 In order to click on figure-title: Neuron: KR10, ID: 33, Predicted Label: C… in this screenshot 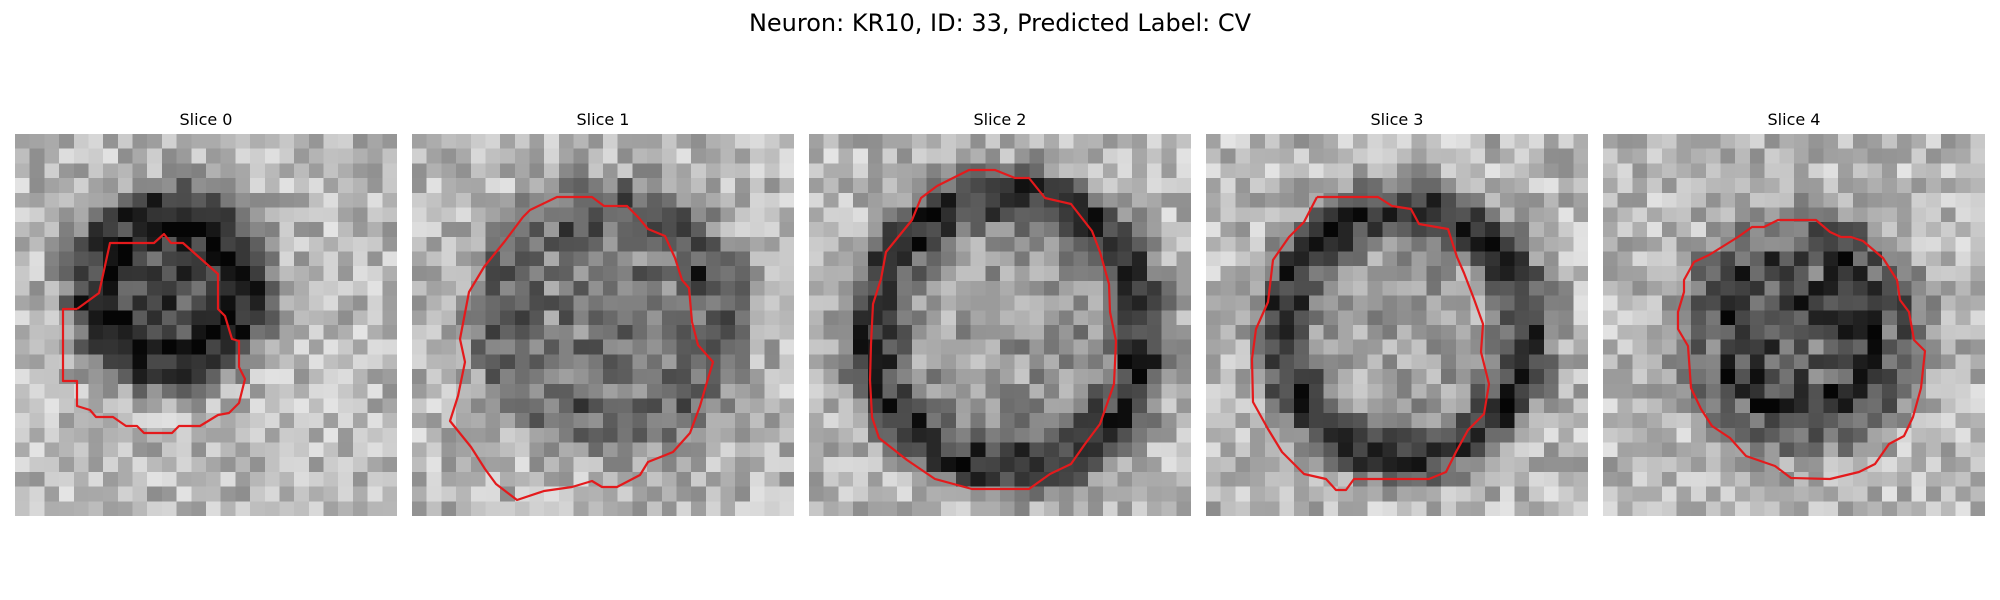, I will do `click(1000, 23)`.